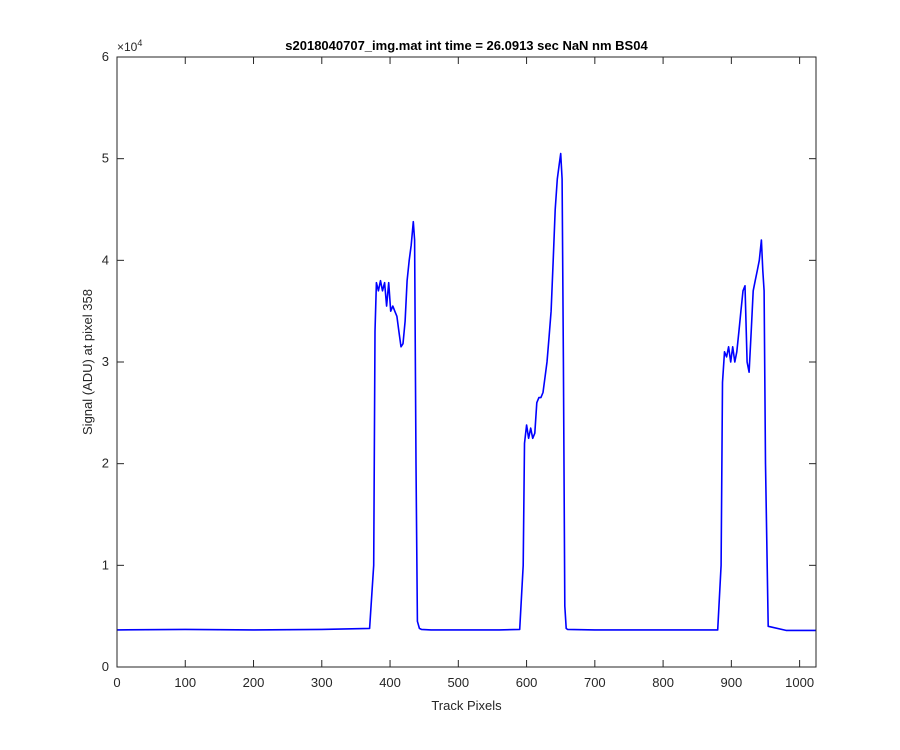 This screenshot has width=900, height=750. Describe the element at coordinates (254, 682) in the screenshot. I see `x-tick-label: 200` at that location.